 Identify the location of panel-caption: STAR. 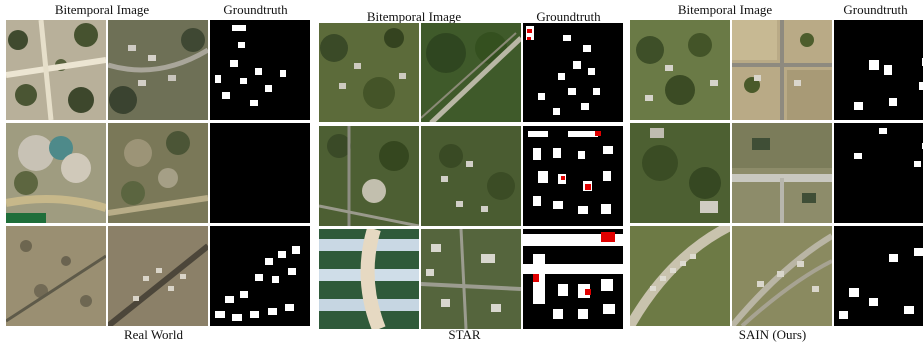
(464, 334).